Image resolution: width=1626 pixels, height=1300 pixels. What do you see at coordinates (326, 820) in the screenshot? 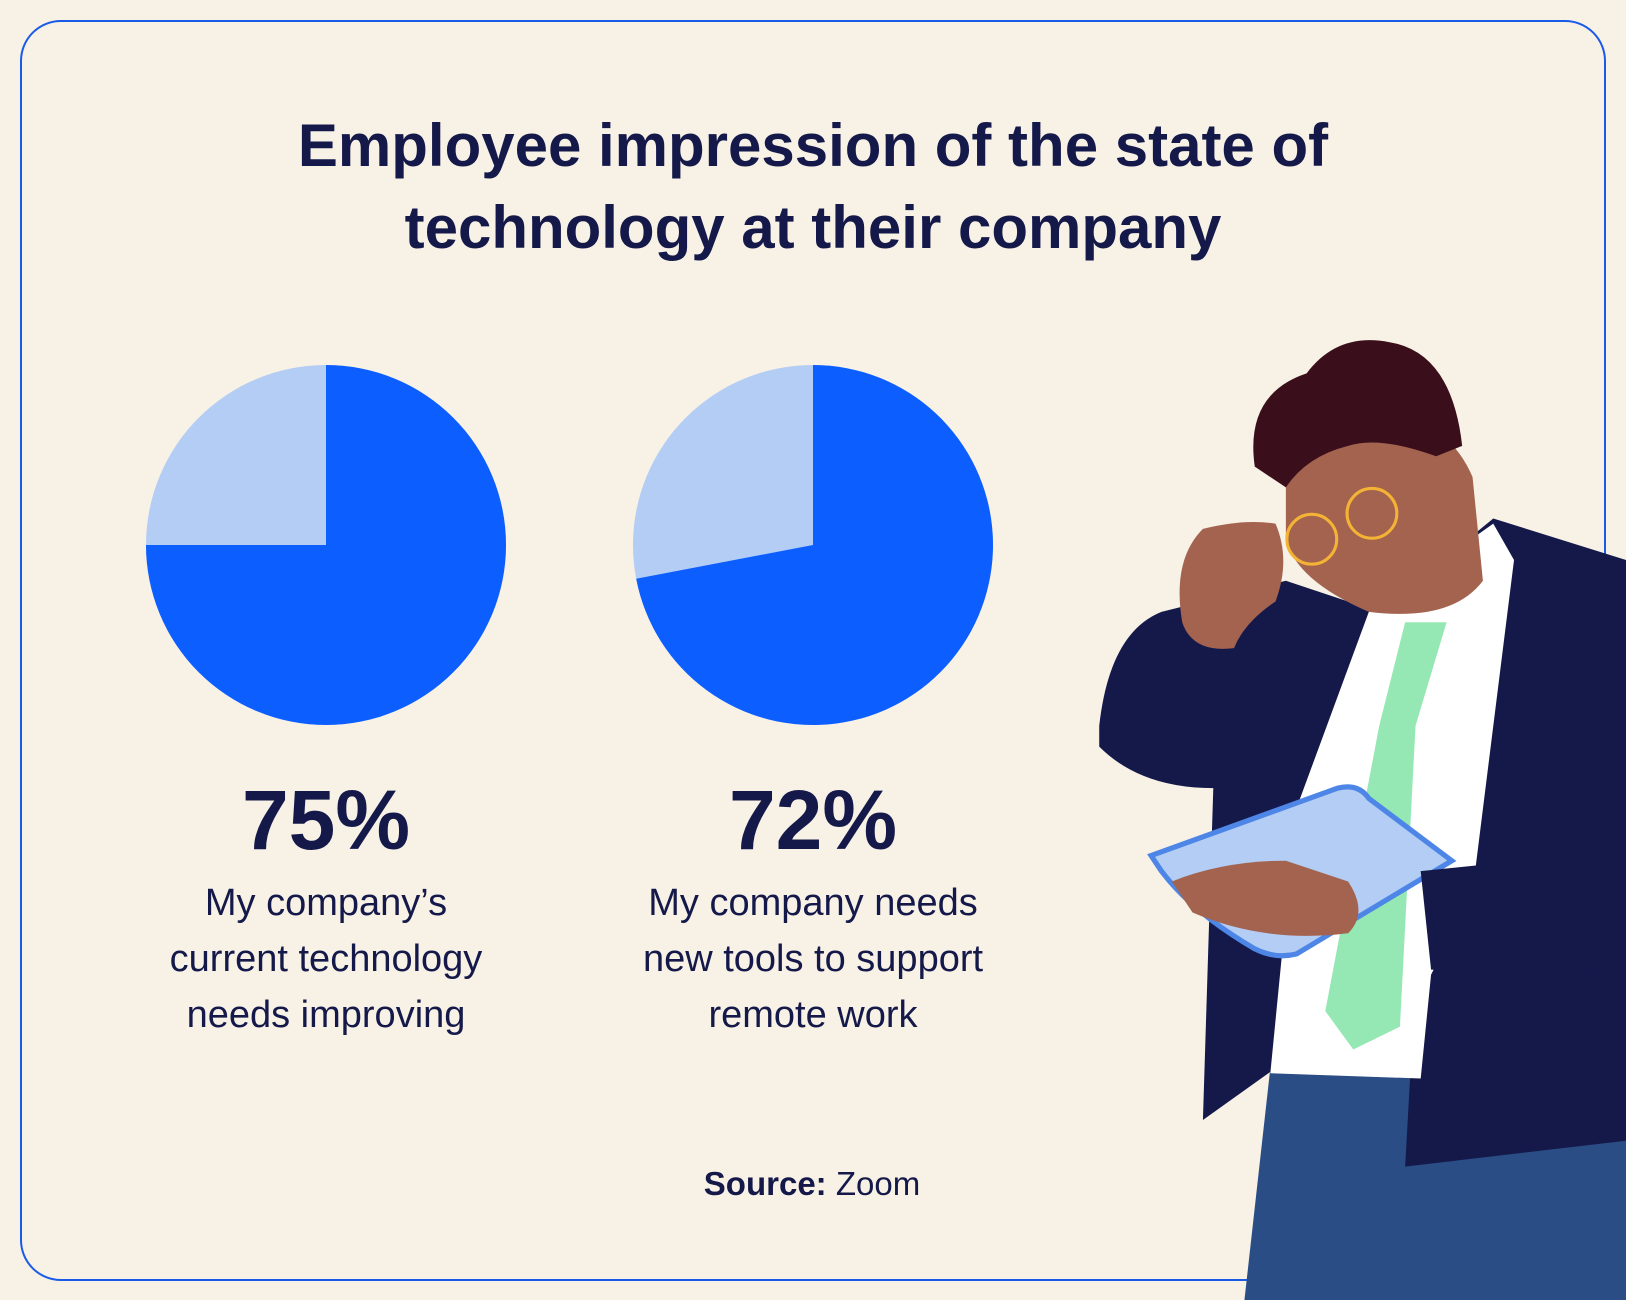
I see `value-label: 75%` at bounding box center [326, 820].